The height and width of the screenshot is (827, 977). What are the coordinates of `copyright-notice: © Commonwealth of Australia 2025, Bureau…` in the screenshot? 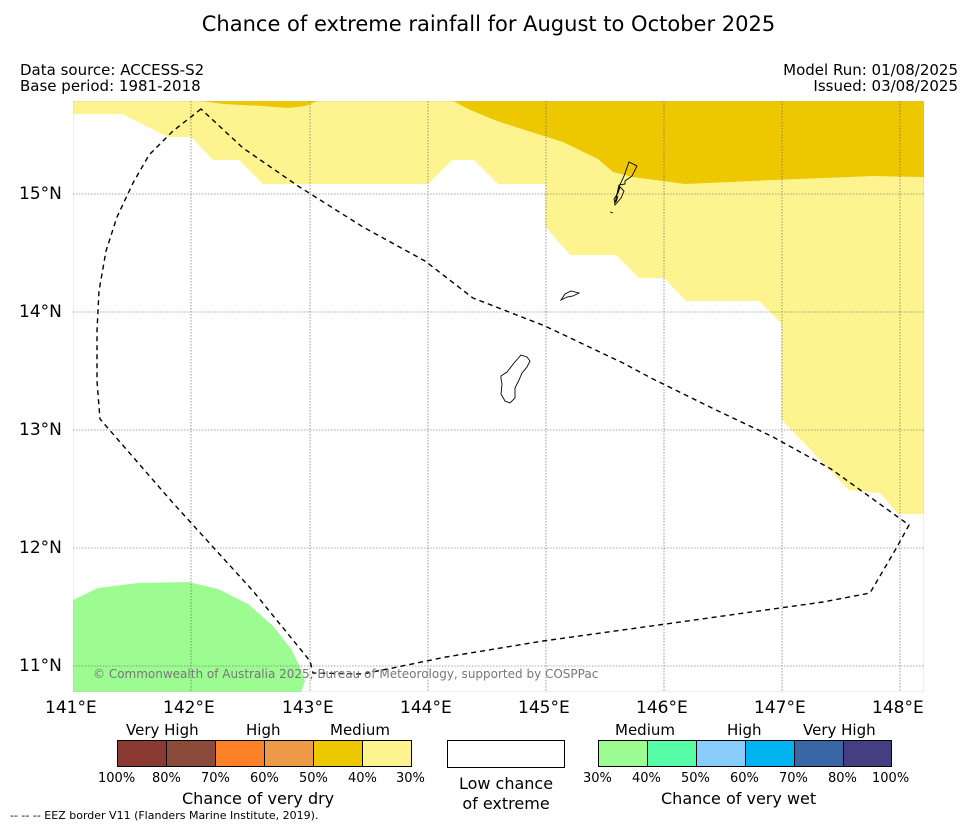 It's located at (346, 674).